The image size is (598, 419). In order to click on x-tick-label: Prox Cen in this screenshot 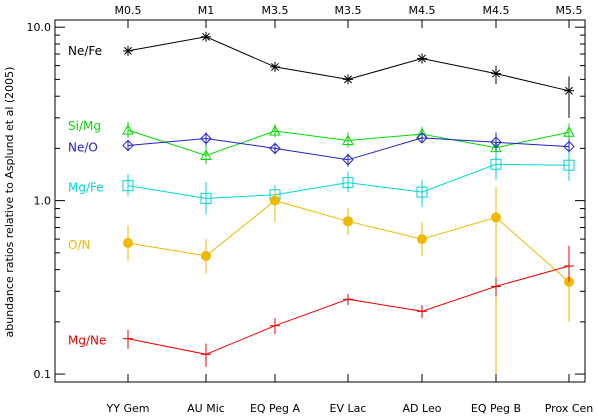, I will do `click(569, 408)`.